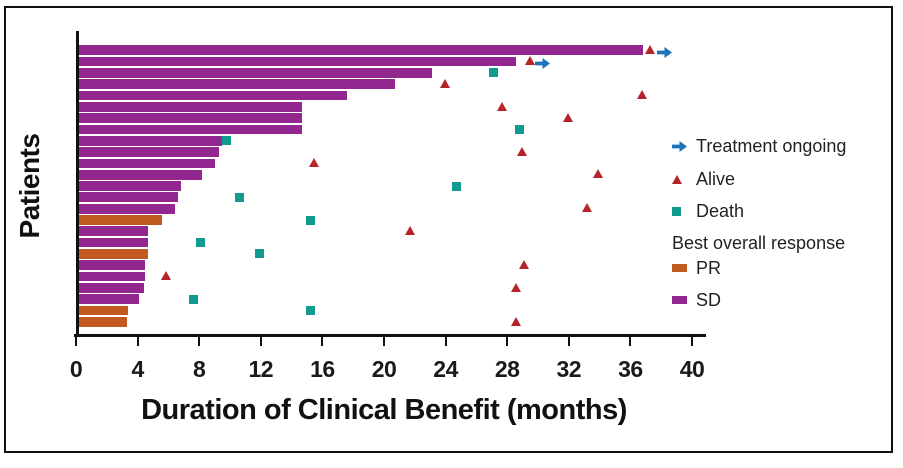 Image resolution: width=903 pixels, height=468 pixels. Describe the element at coordinates (77, 184) in the screenshot. I see `y-axis-line` at that location.